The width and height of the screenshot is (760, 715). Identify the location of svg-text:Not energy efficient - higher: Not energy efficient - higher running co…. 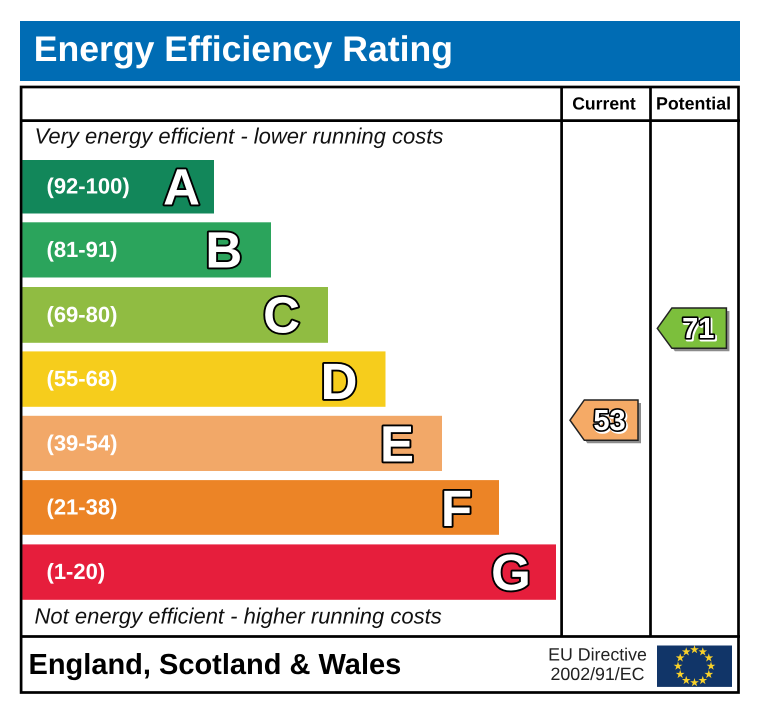
(238, 615).